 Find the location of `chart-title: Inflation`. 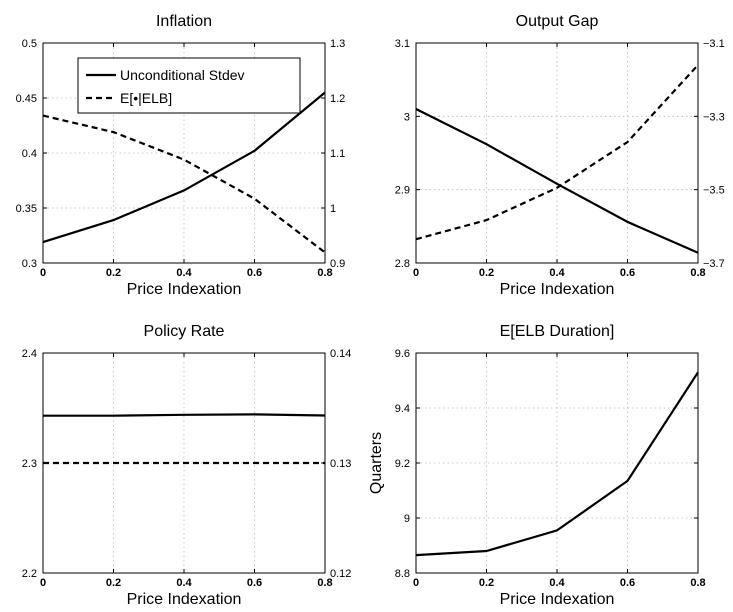

chart-title: Inflation is located at coordinates (184, 21).